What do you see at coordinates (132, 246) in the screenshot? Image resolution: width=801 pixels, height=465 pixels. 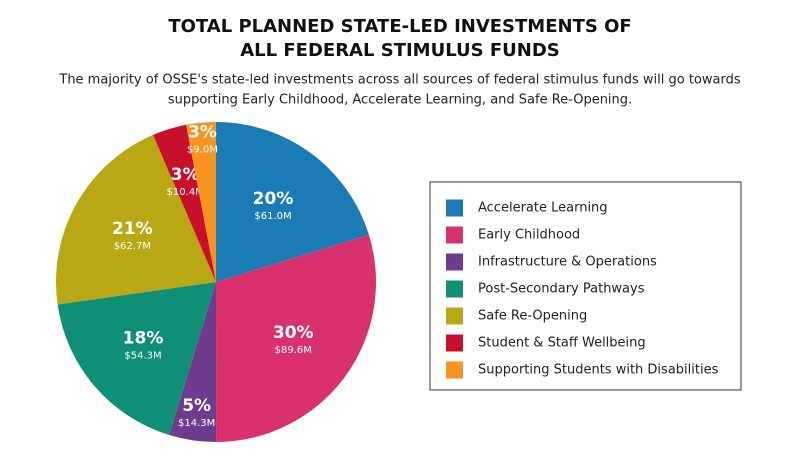 I see `value-label: $62.7M` at bounding box center [132, 246].